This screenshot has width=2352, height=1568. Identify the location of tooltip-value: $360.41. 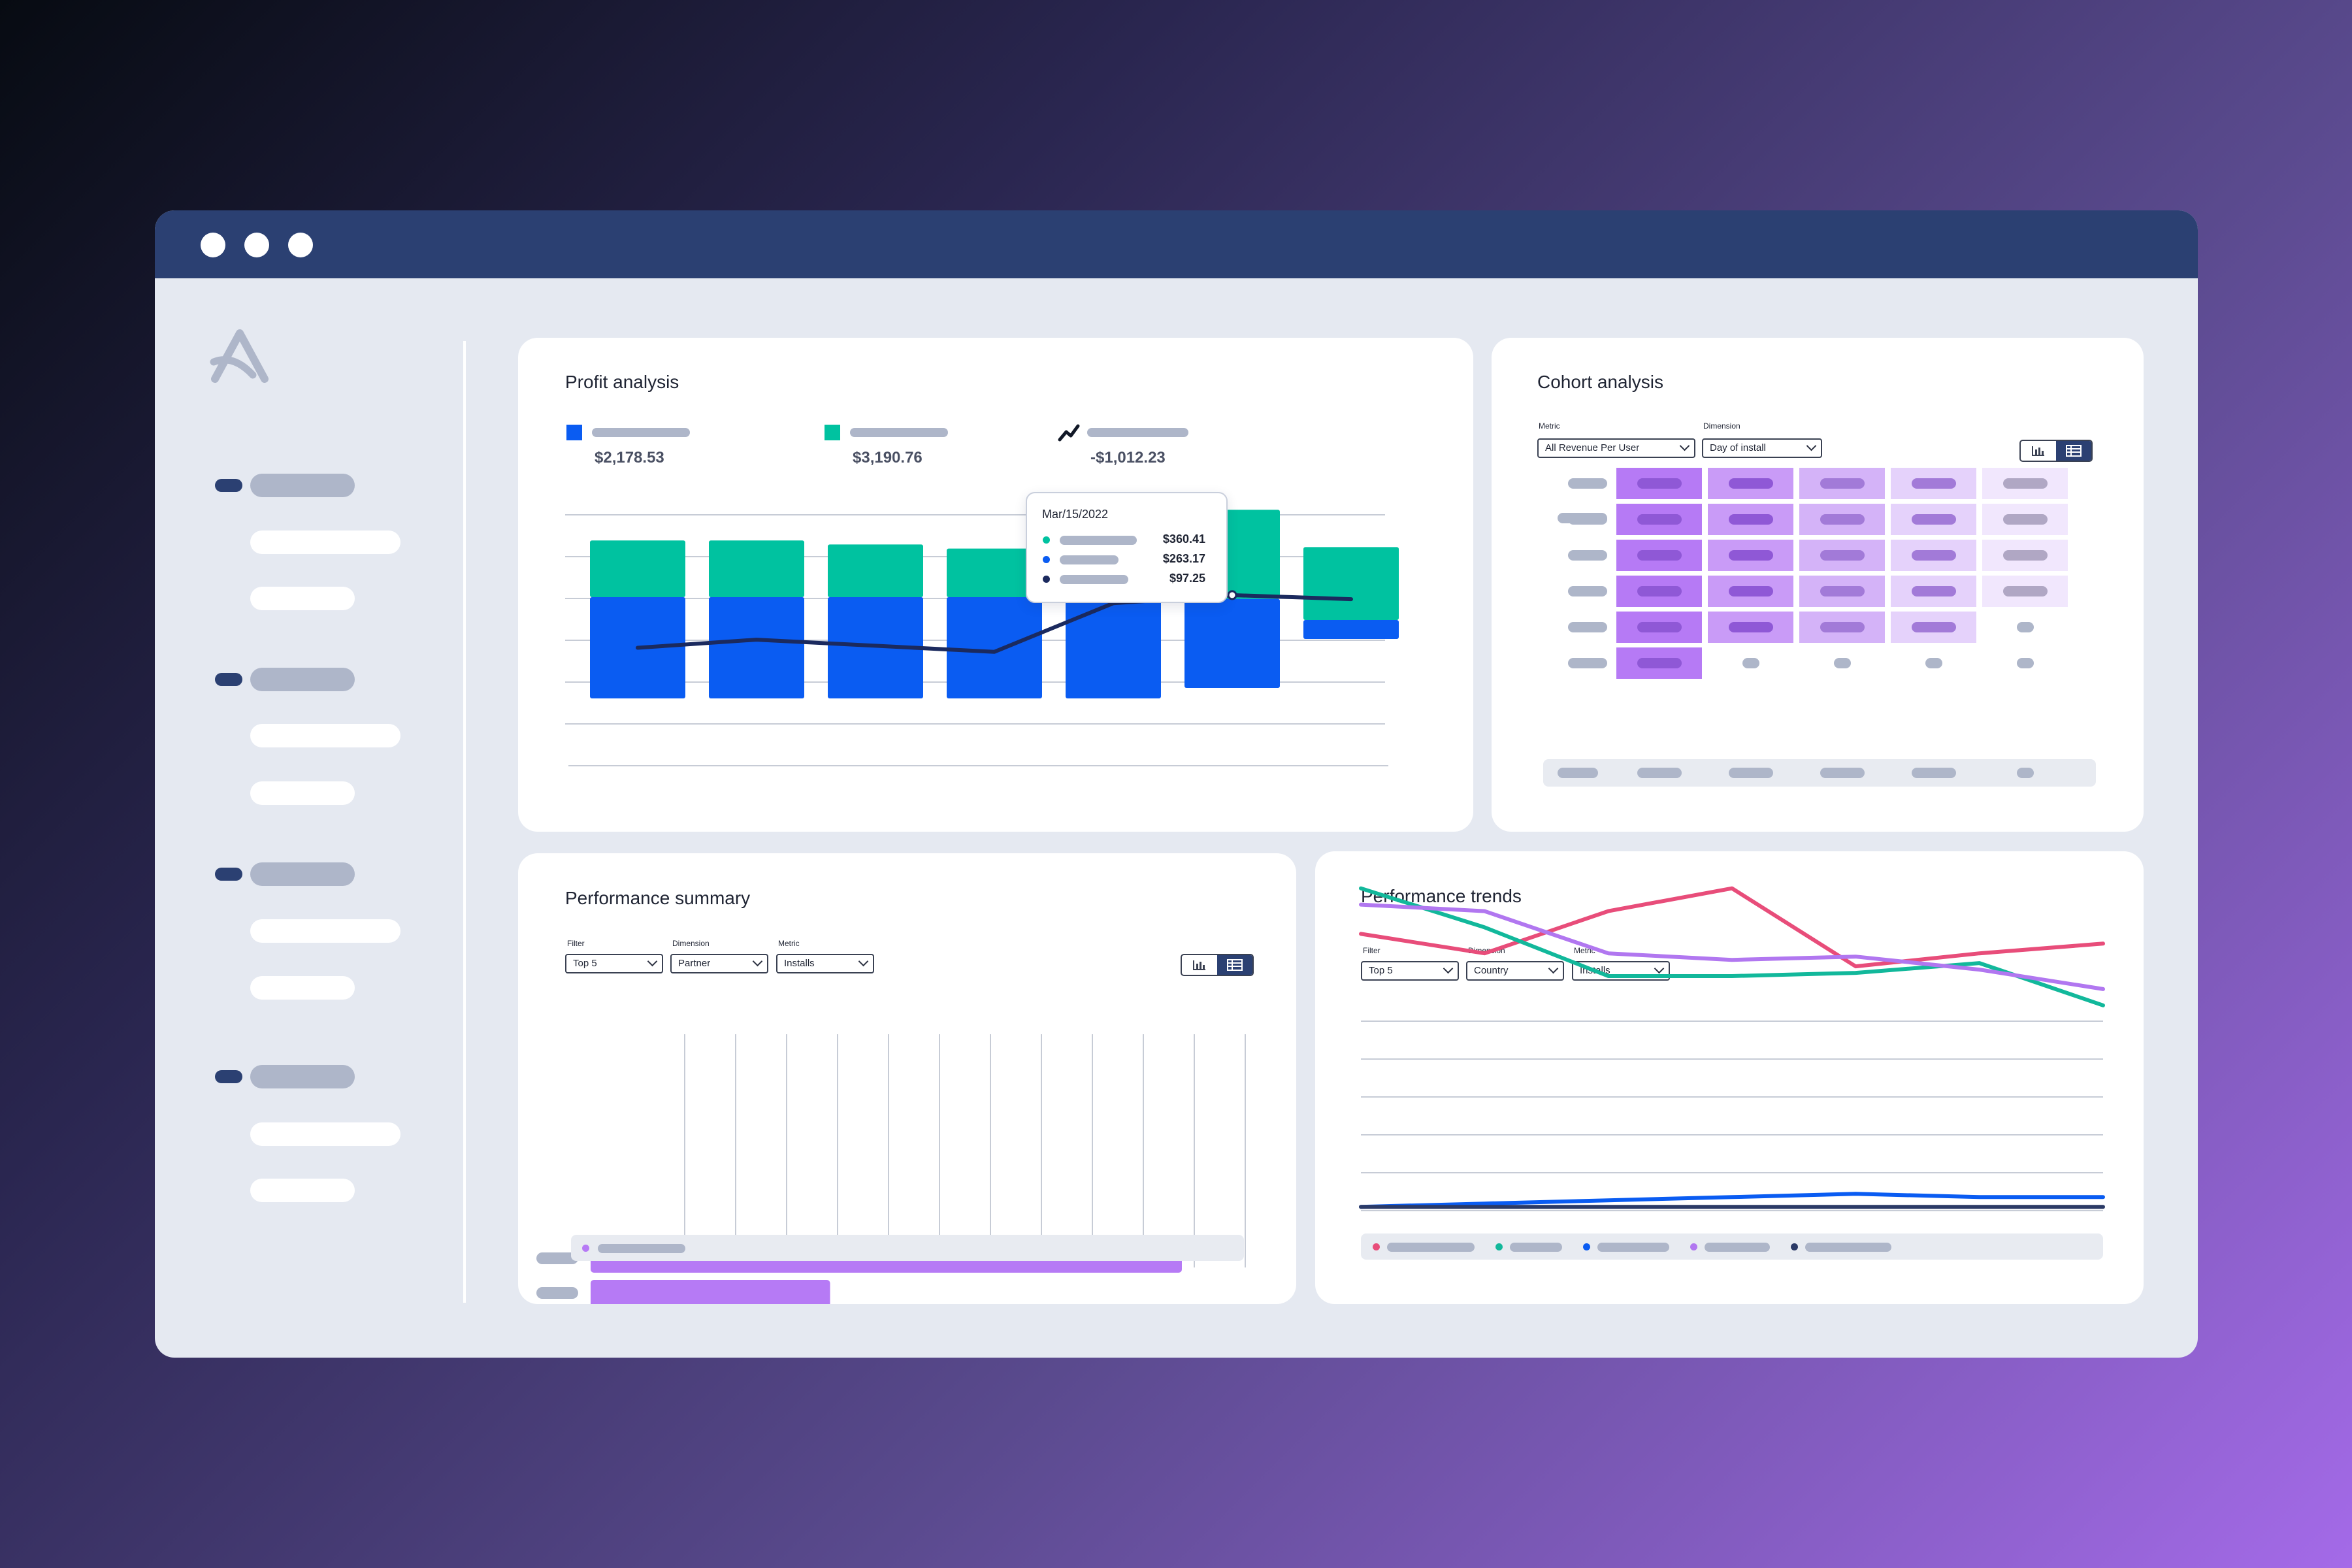
(1183, 539).